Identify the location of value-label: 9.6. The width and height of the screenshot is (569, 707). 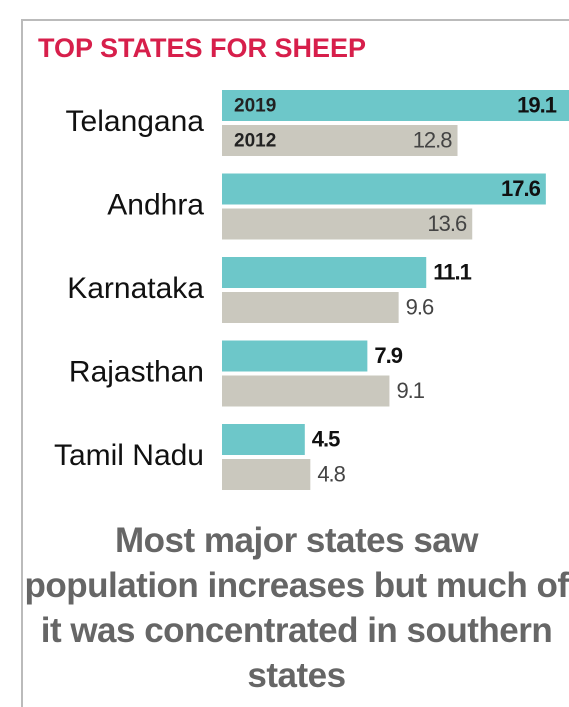
(420, 306).